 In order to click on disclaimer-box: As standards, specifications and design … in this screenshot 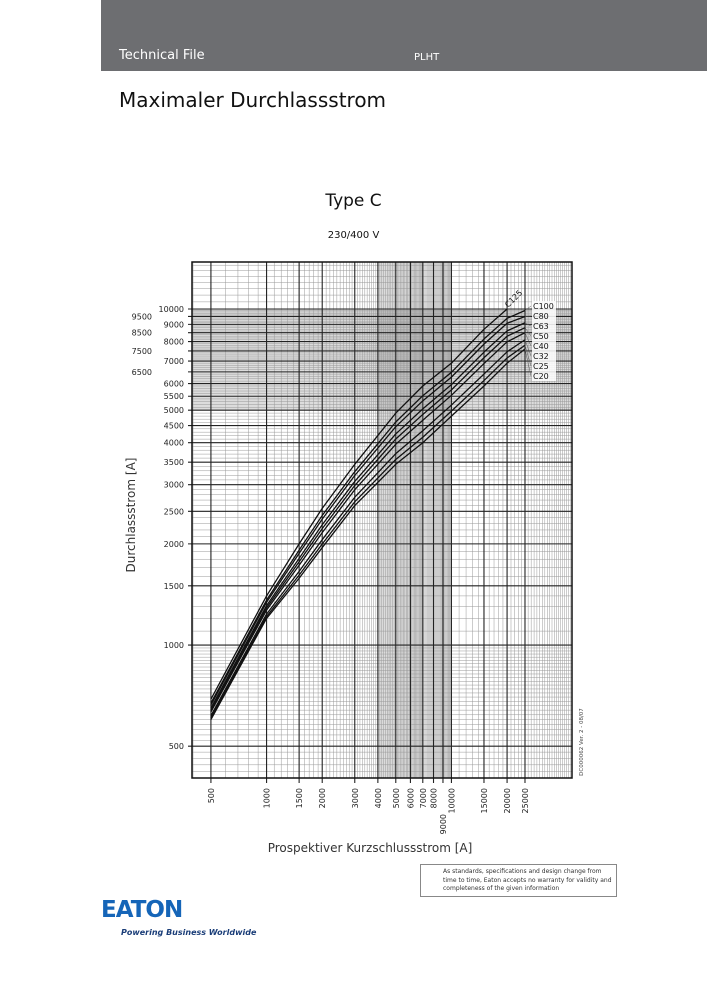, I will do `click(518, 880)`.